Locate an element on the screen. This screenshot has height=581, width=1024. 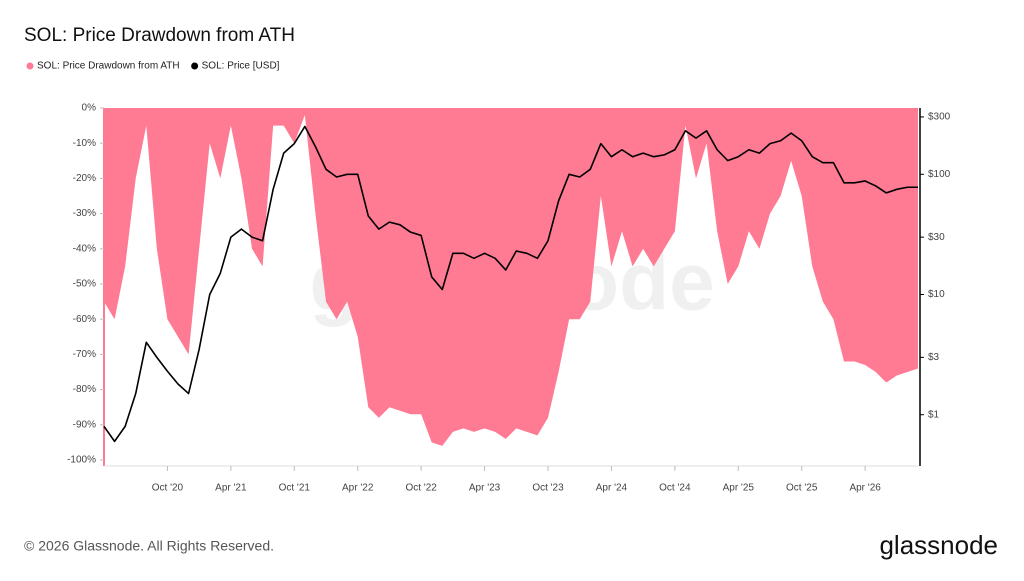
footer: © 2026 Glassnode. All Rights Reserved. is located at coordinates (149, 546).